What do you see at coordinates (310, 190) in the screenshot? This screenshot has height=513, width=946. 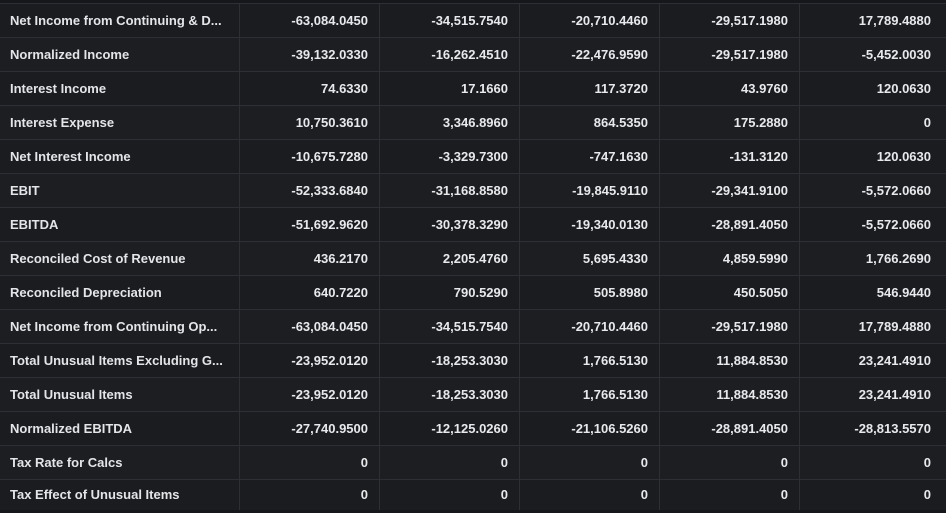 I see `value-cell: -52,333.6840` at bounding box center [310, 190].